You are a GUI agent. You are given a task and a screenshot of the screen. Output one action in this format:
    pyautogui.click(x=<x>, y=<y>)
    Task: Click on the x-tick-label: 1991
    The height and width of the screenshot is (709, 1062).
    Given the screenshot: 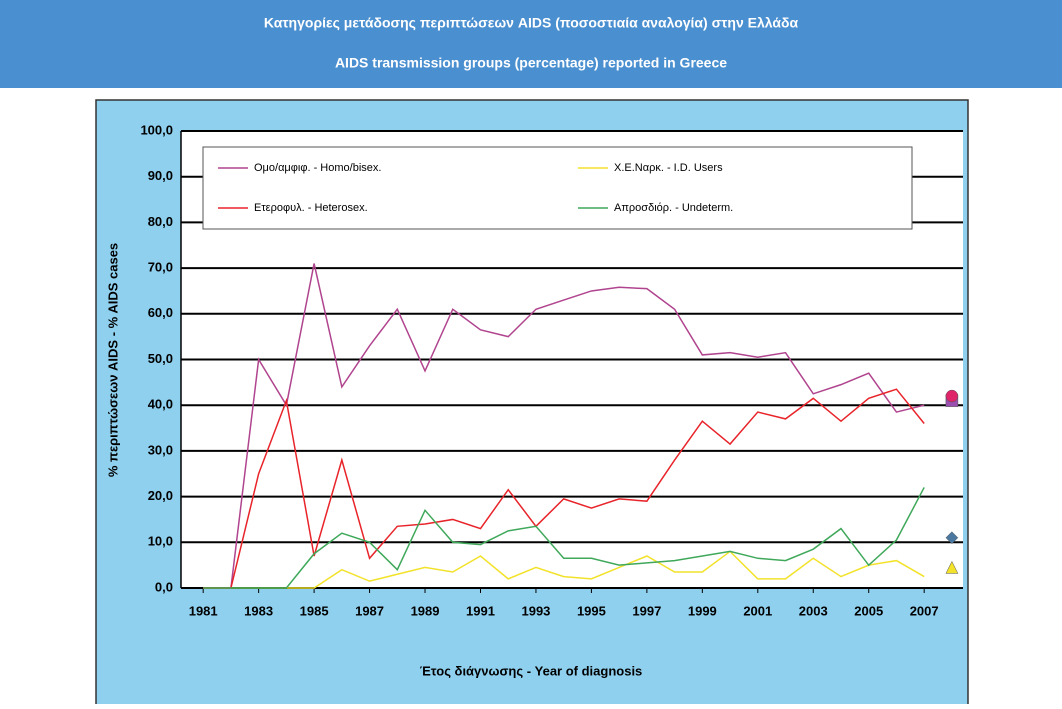 What is the action you would take?
    pyautogui.click(x=480, y=610)
    